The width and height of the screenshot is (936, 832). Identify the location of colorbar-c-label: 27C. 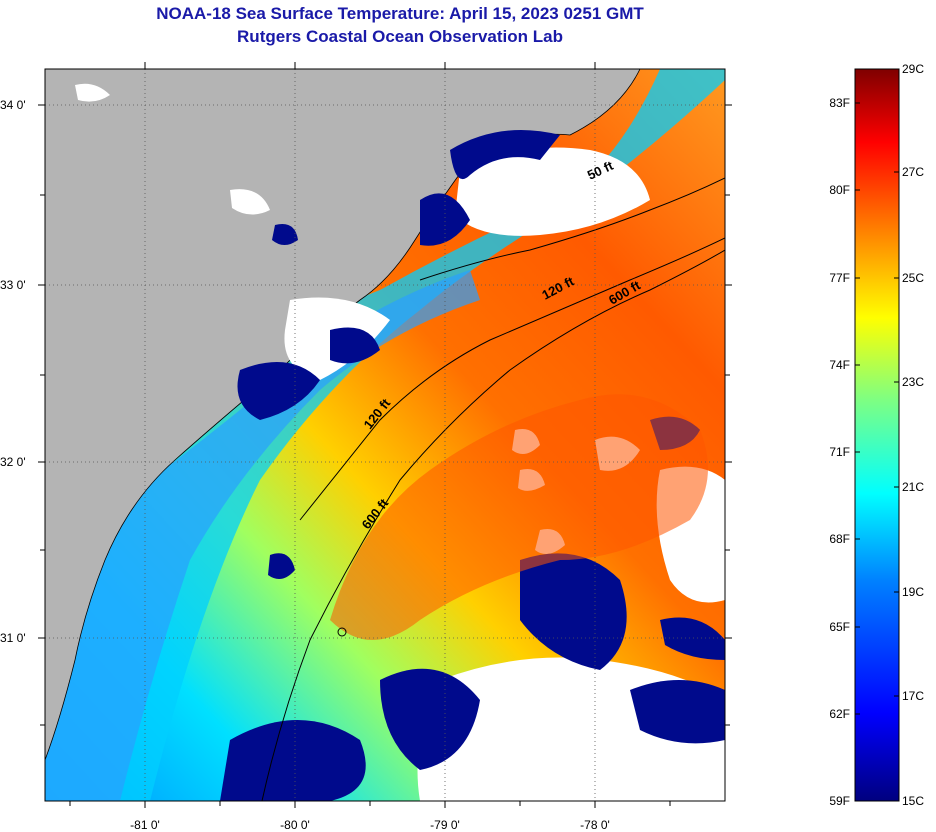
(913, 172).